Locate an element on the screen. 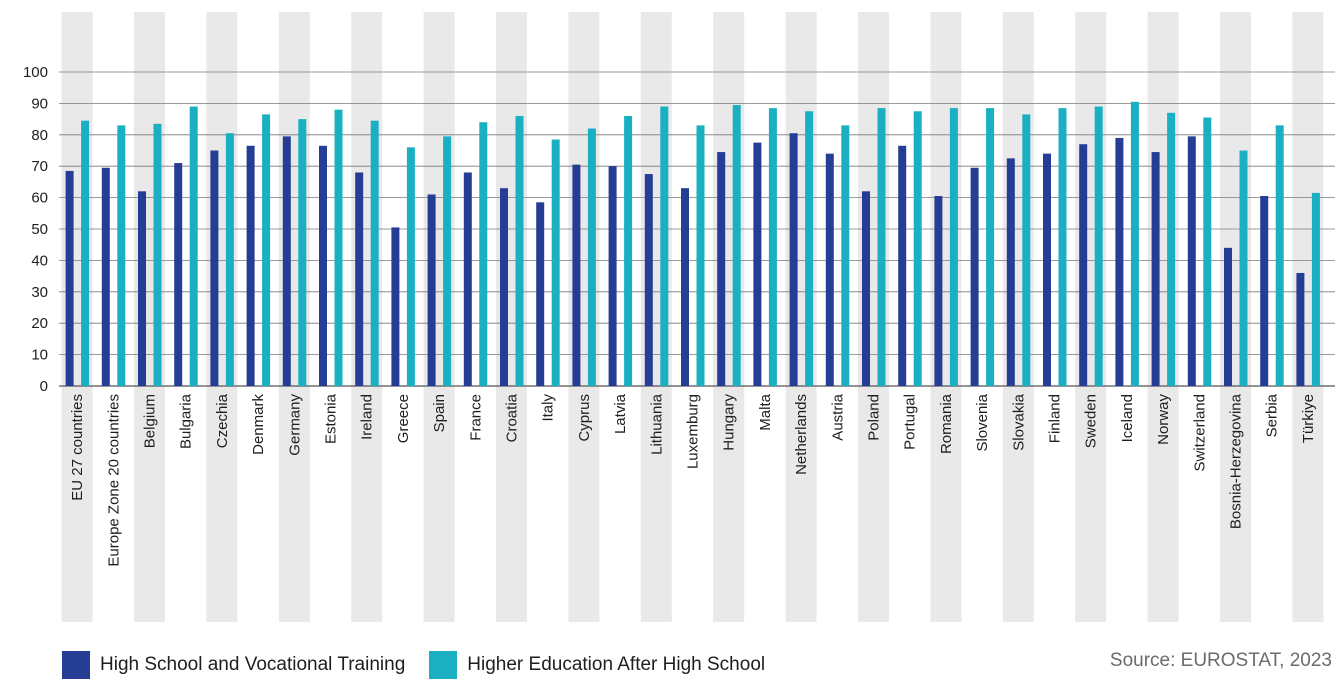 The height and width of the screenshot is (685, 1335). x-tick-label: Europe Zone 20 countries is located at coordinates (113, 480).